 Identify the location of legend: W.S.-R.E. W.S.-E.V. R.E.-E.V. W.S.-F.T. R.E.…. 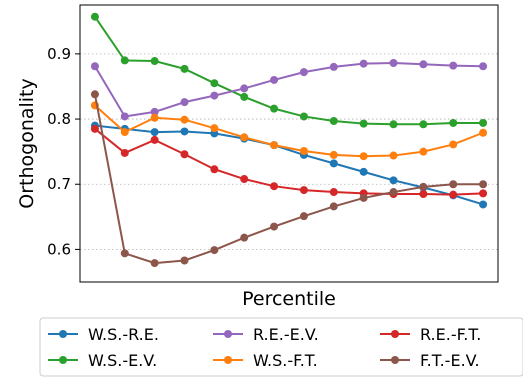
(281, 347).